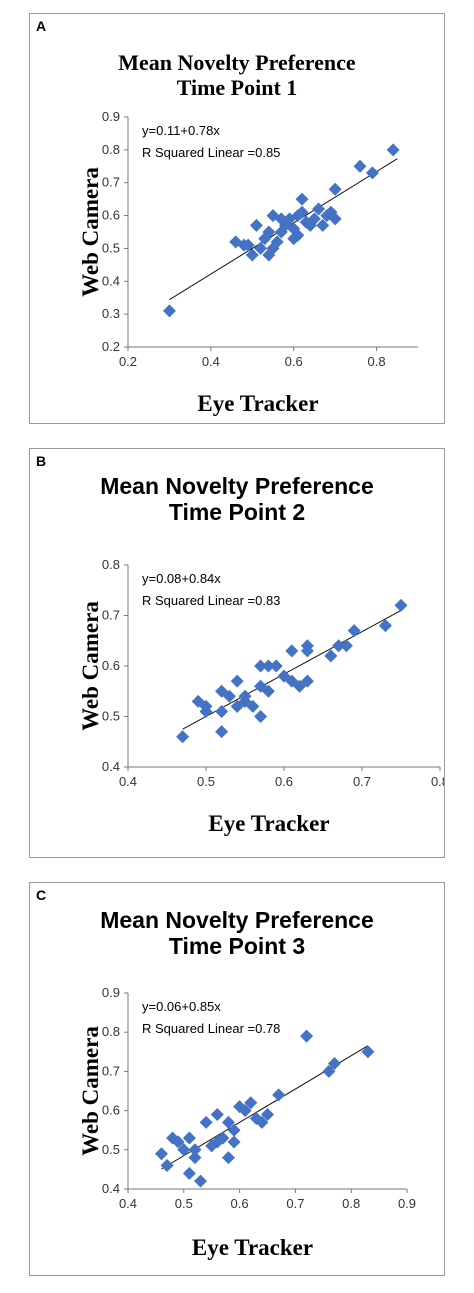 This screenshot has width=474, height=1293. What do you see at coordinates (111, 313) in the screenshot?
I see `y-tick-label: 0.3` at bounding box center [111, 313].